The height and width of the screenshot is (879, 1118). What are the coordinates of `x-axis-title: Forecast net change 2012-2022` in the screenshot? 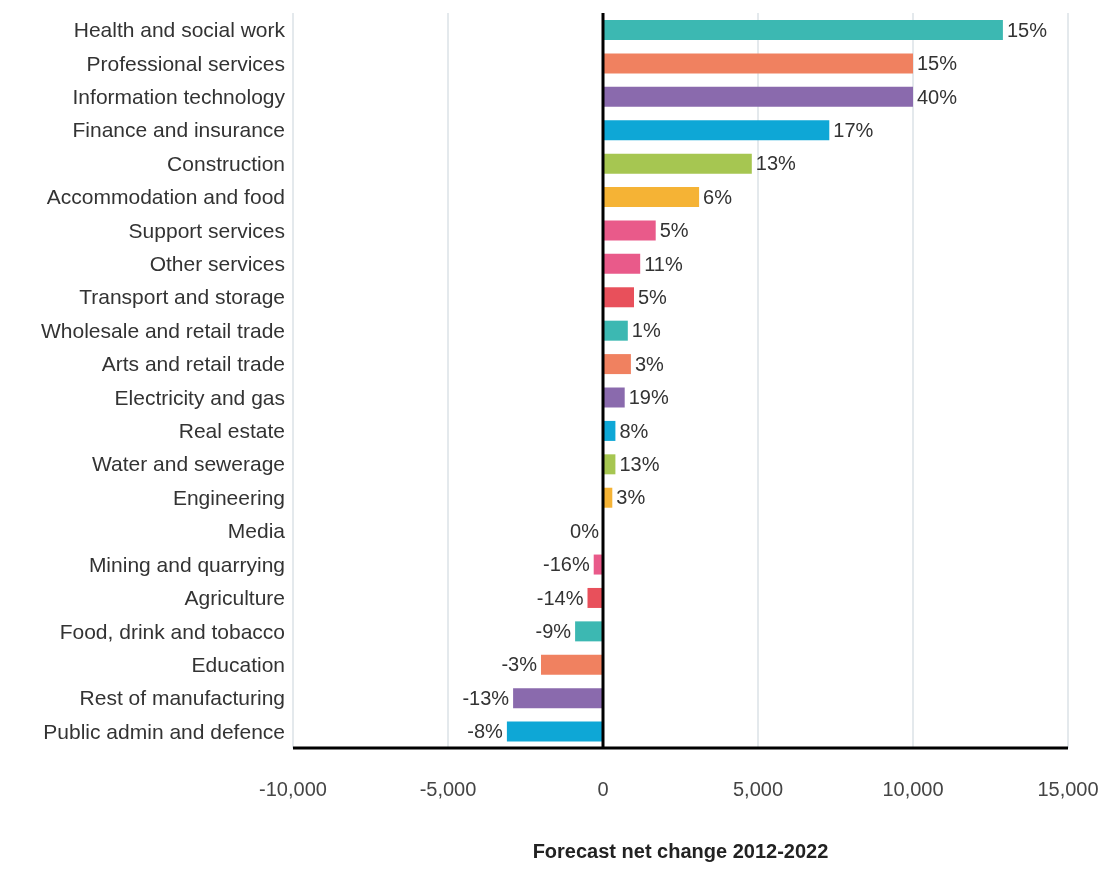 It's located at (680, 851).